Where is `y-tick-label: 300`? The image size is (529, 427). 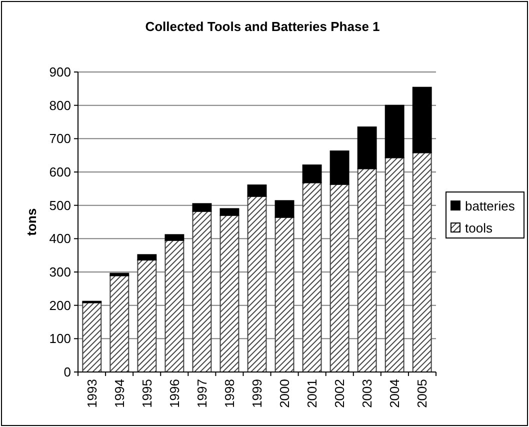
y-tick-label: 300 is located at coordinates (60, 272).